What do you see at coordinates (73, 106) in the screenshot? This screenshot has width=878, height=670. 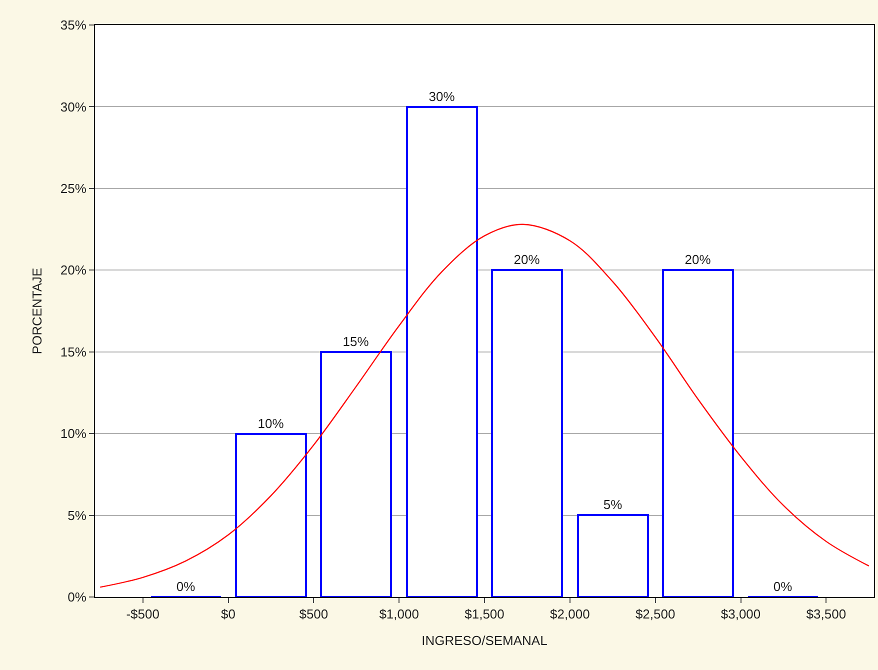 I see `y-tick-label: 30%` at bounding box center [73, 106].